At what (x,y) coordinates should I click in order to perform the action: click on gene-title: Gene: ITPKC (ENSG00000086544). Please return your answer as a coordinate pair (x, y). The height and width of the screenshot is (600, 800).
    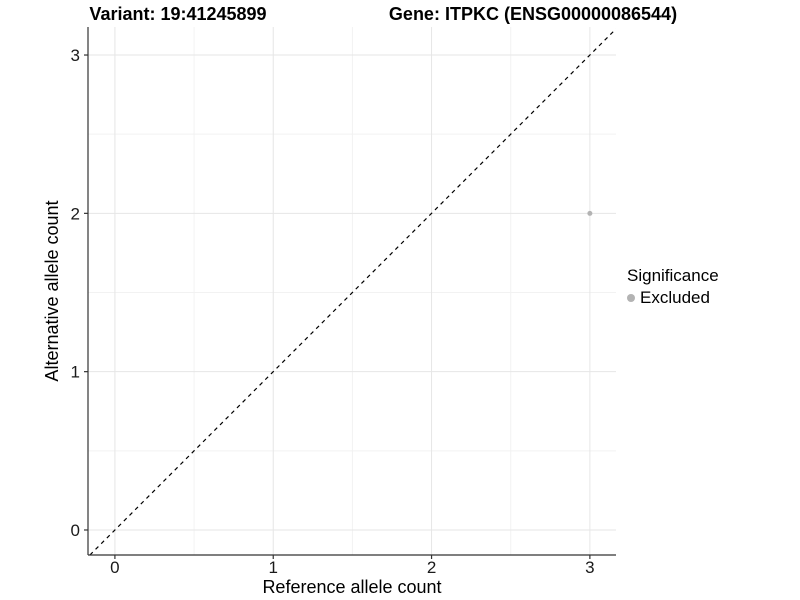
    Looking at the image, I should click on (533, 14).